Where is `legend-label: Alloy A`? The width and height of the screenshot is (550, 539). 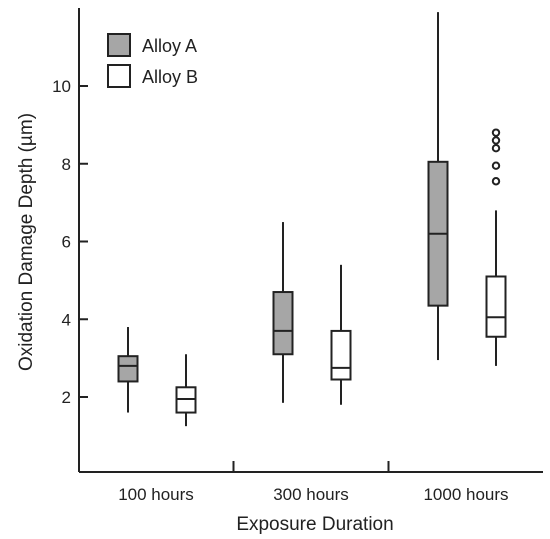
legend-label: Alloy A is located at coordinates (169, 46).